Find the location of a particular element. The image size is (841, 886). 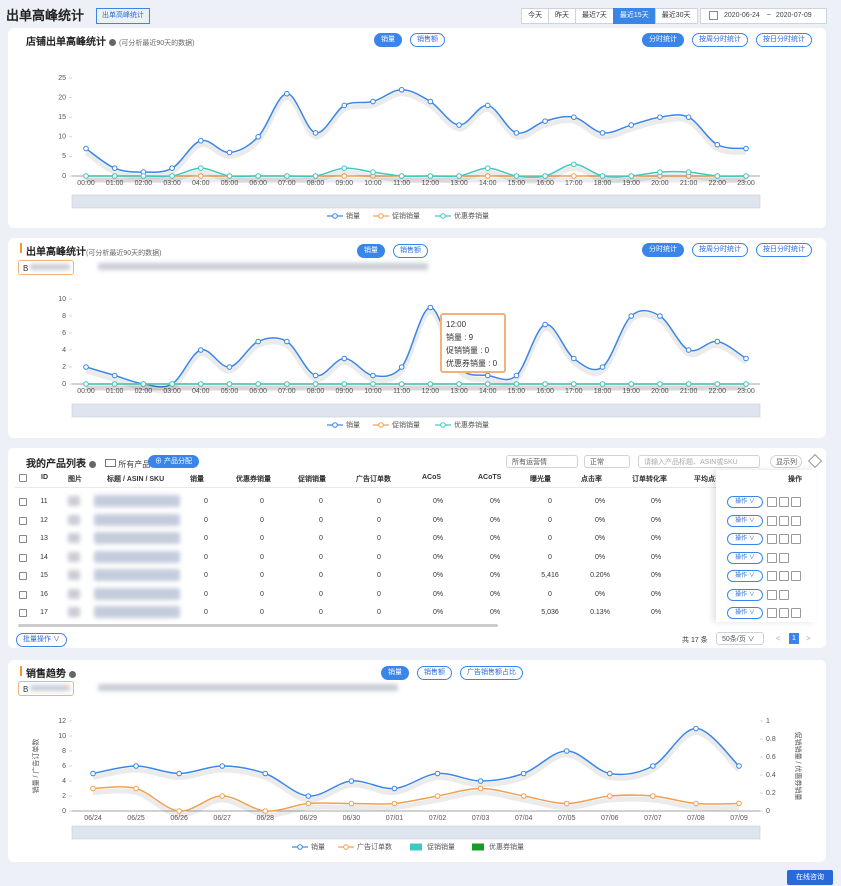

batch-button: 批量操作 ∨ is located at coordinates (41, 640).